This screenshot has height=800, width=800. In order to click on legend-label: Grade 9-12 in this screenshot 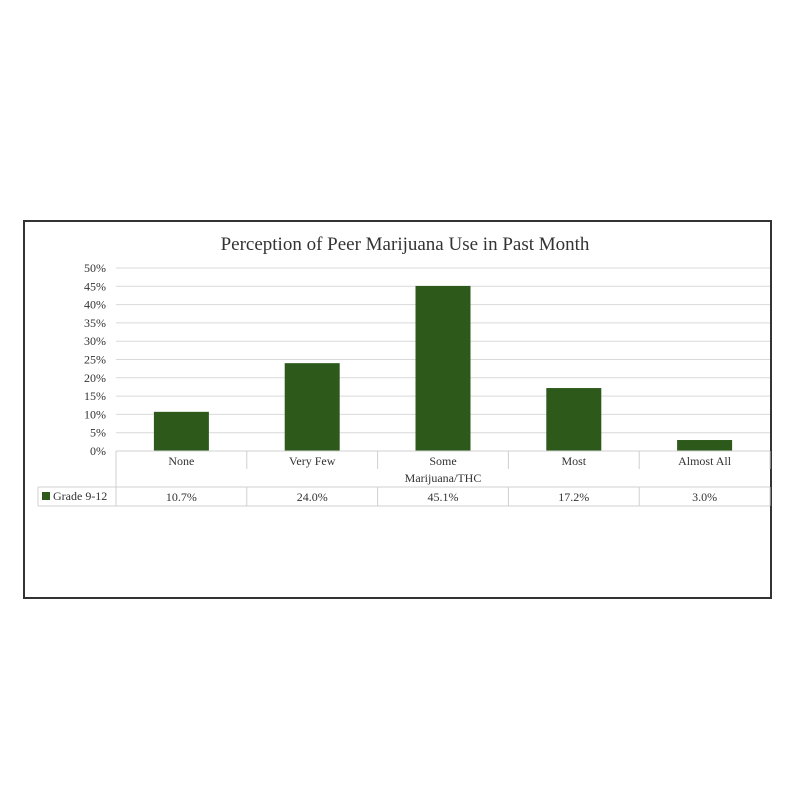, I will do `click(80, 496)`.